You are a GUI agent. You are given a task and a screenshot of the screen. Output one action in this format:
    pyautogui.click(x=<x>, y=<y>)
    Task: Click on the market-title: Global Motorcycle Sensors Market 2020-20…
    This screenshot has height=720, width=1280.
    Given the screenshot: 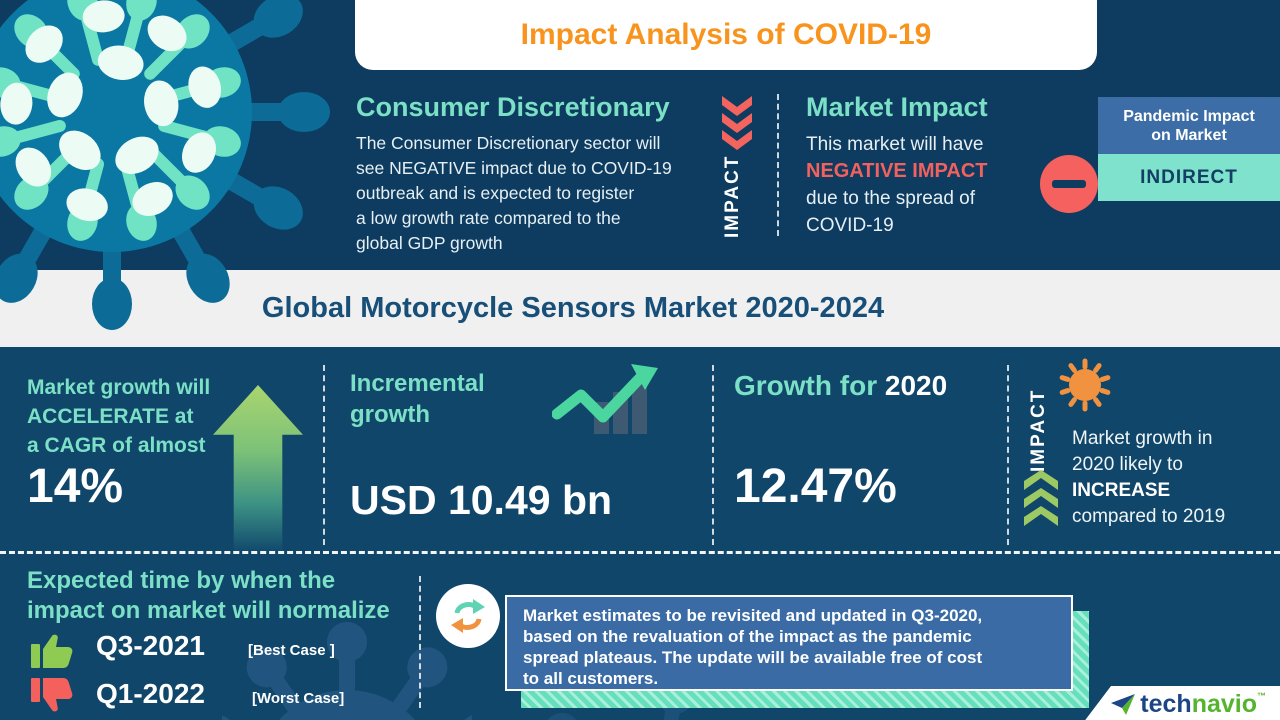 What is the action you would take?
    pyautogui.click(x=573, y=308)
    